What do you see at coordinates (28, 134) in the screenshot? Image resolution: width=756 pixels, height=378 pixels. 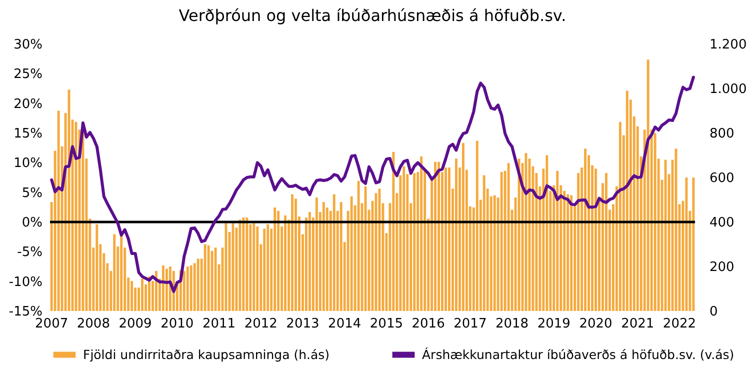 I see `y-tick-label: 15%` at bounding box center [28, 134].